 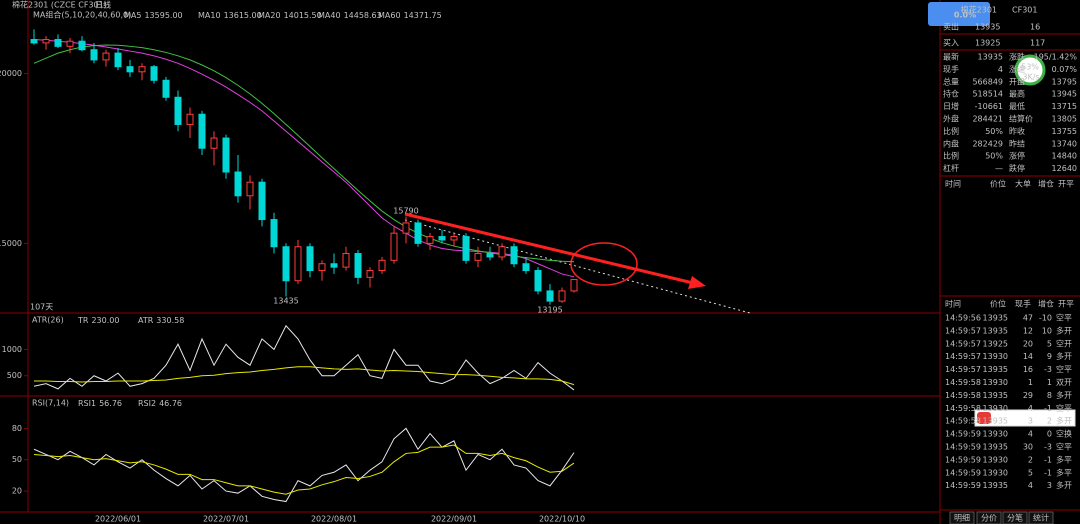 I want to click on legend-name: MA60, so click(x=389, y=15).